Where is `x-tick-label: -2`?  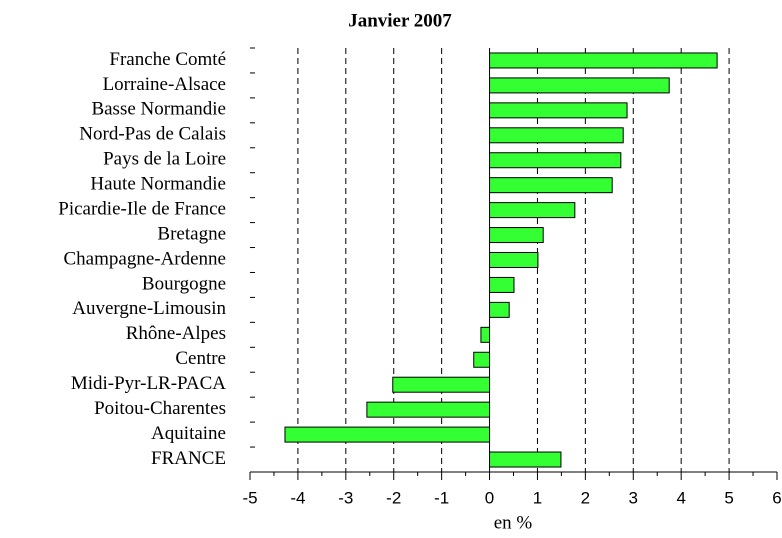
x-tick-label: -2 is located at coordinates (393, 497).